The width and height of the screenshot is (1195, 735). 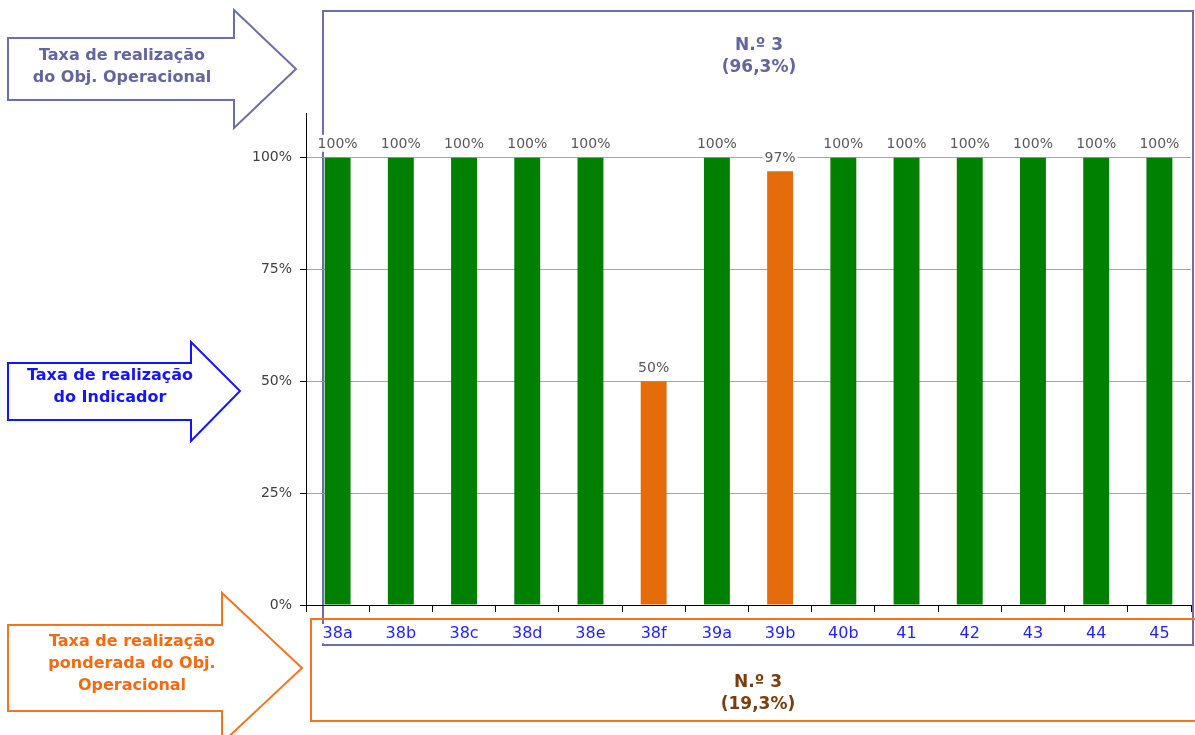 I want to click on y-tick-label: 0%, so click(x=280, y=603).